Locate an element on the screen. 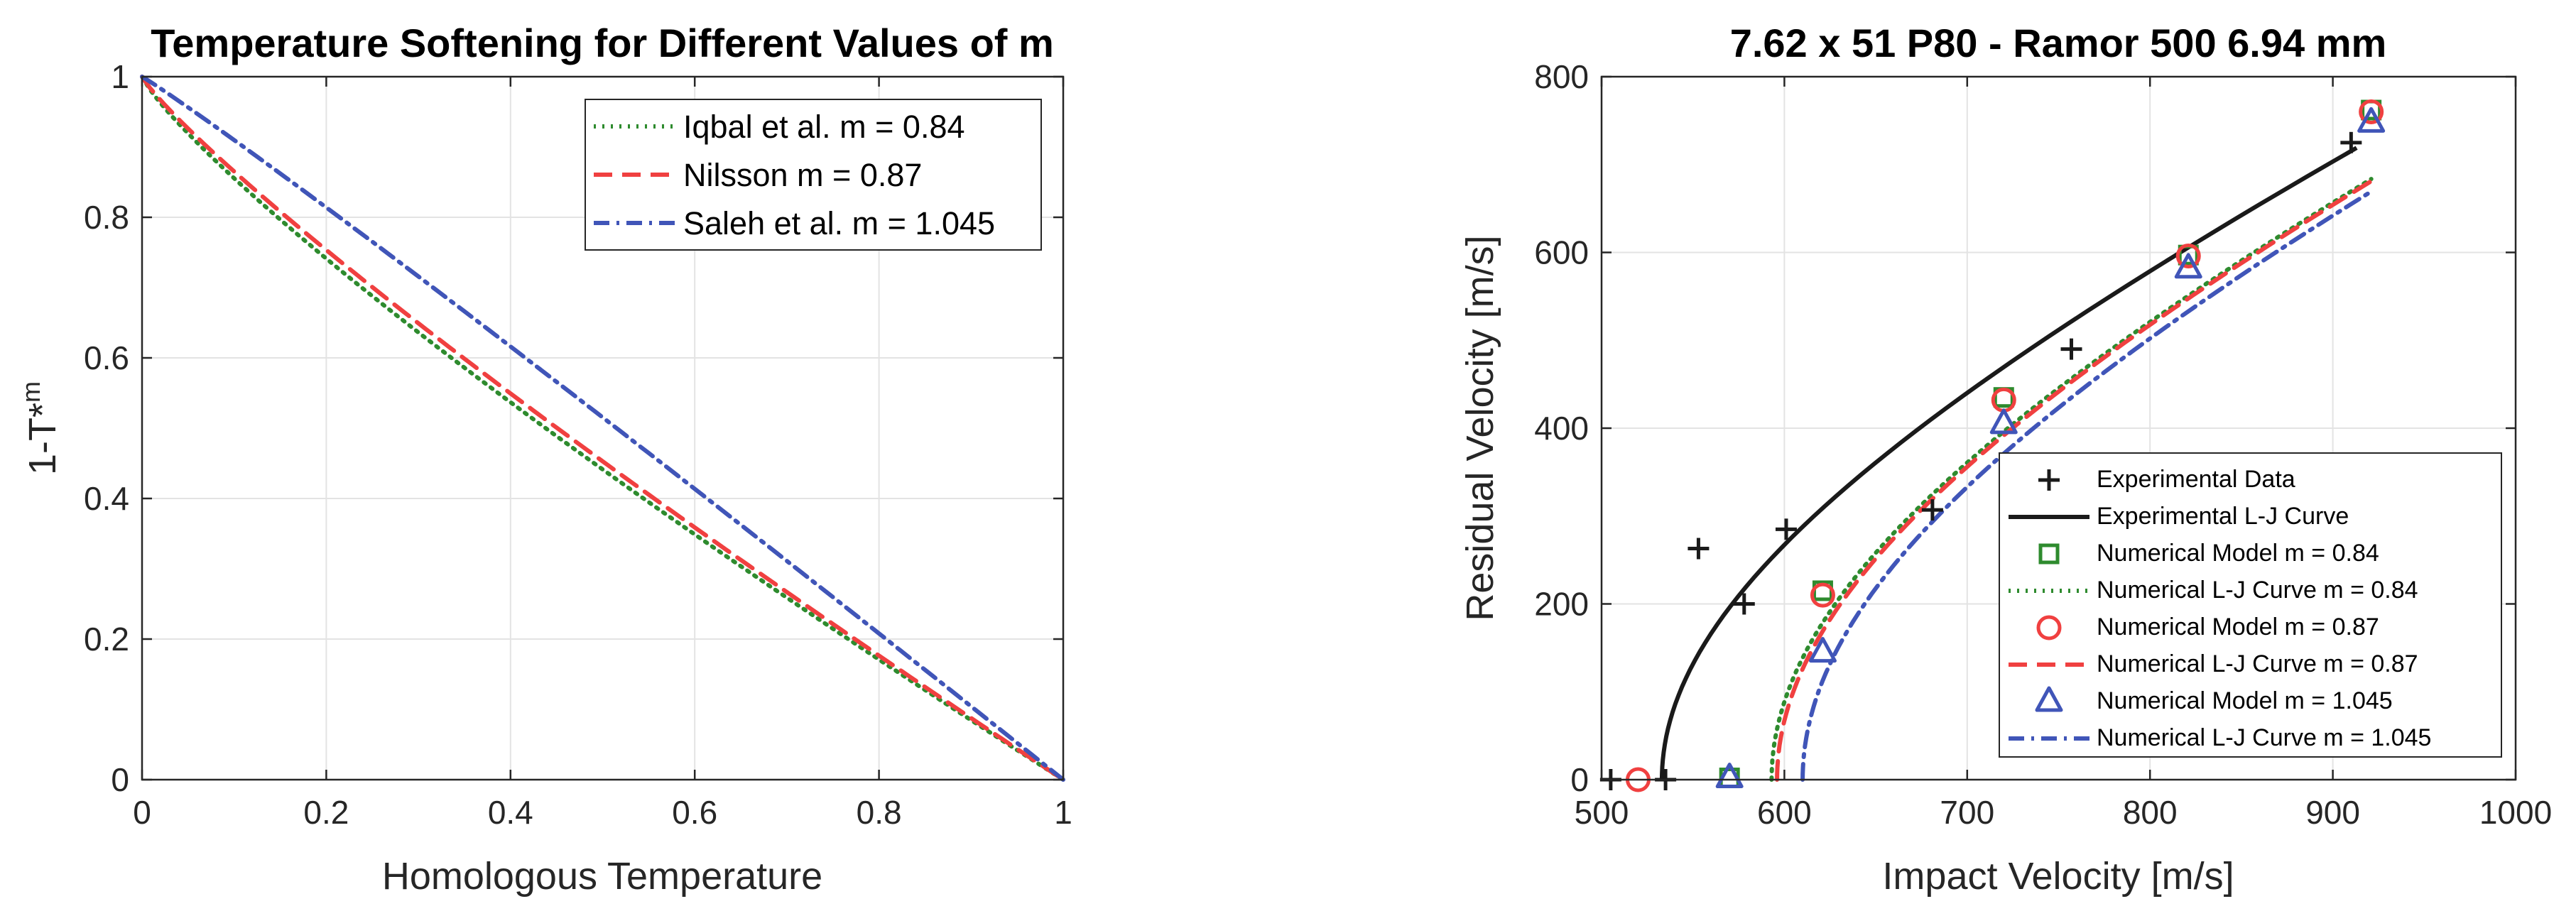 The width and height of the screenshot is (2576, 916). chart2-xtick-label: 500 is located at coordinates (1602, 812).